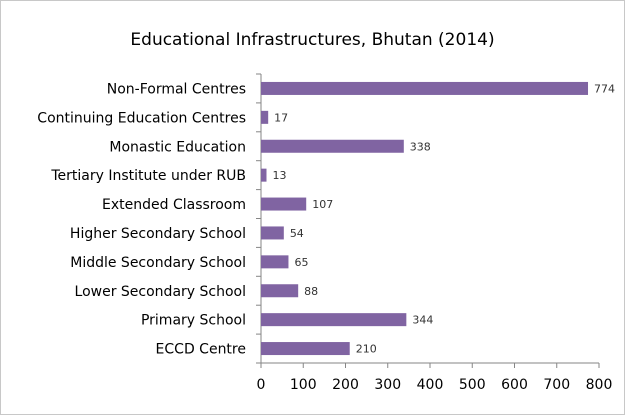 This screenshot has width=625, height=415. I want to click on x-tick-label: 100, so click(303, 385).